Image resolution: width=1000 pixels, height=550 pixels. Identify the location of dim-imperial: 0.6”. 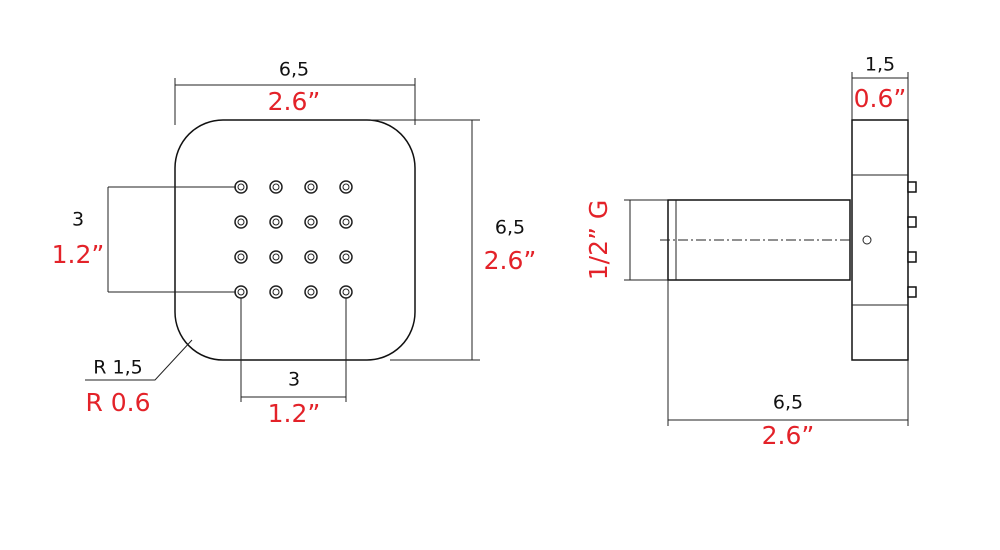
(880, 98).